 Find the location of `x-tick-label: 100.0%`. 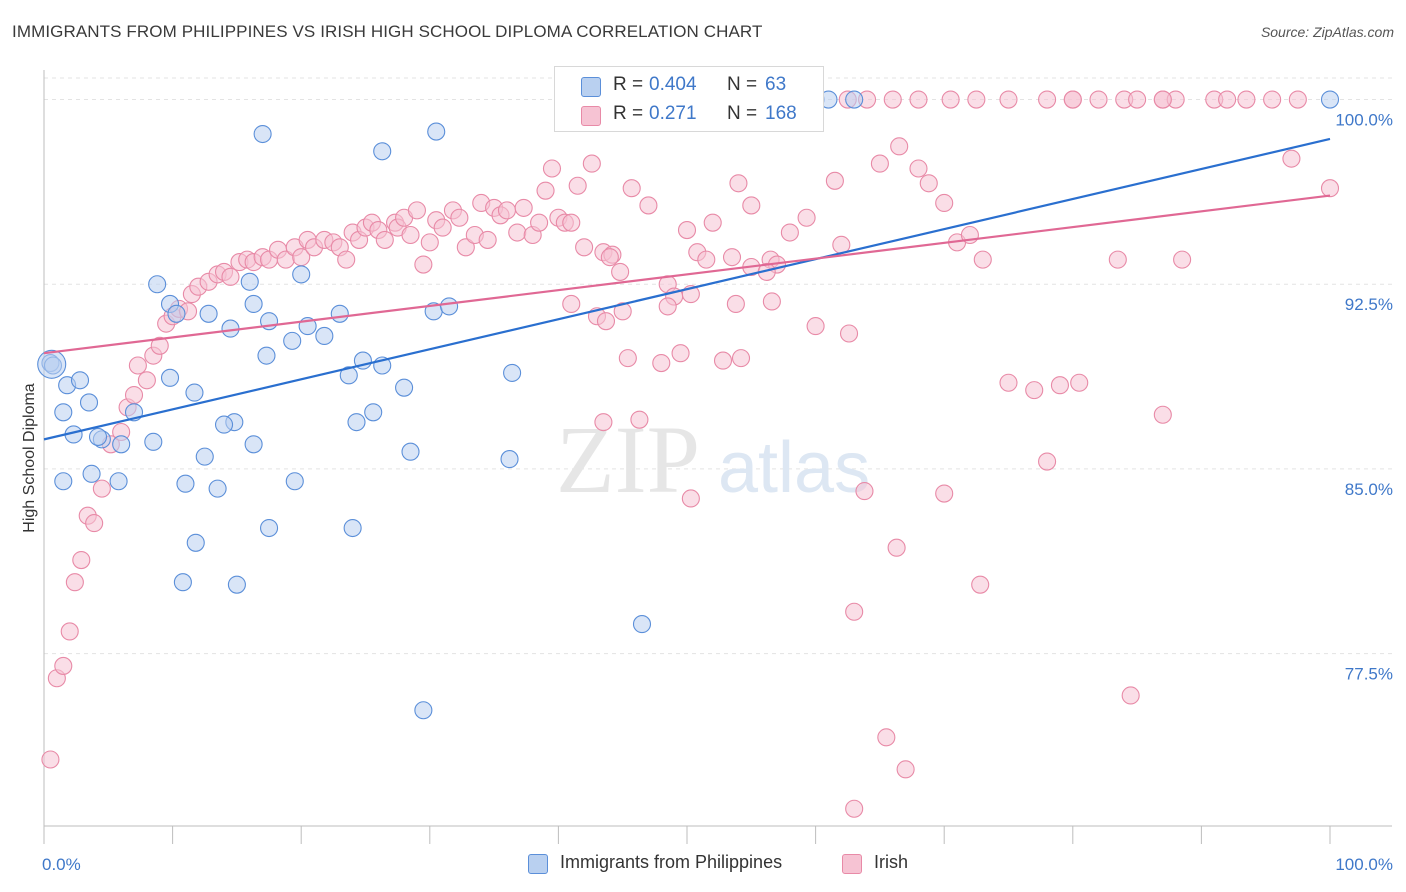

x-tick-label: 100.0% is located at coordinates (1364, 864).